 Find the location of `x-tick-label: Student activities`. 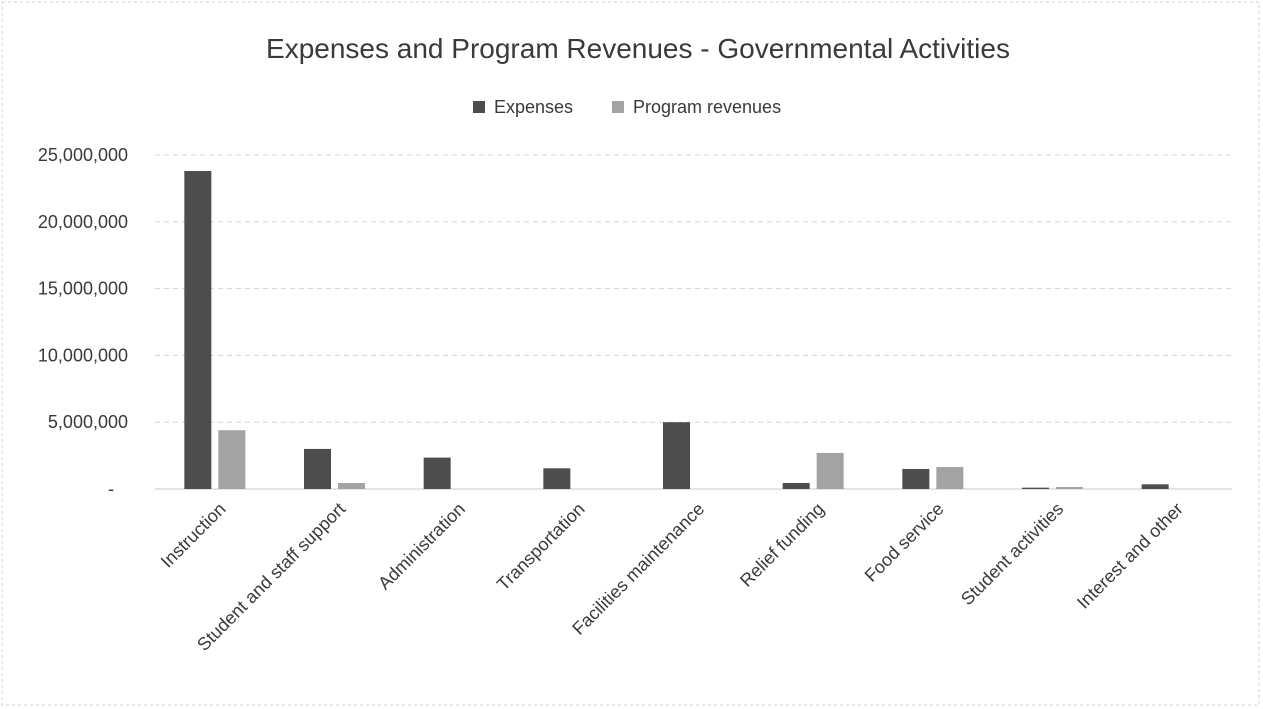

x-tick-label: Student activities is located at coordinates (1012, 554).